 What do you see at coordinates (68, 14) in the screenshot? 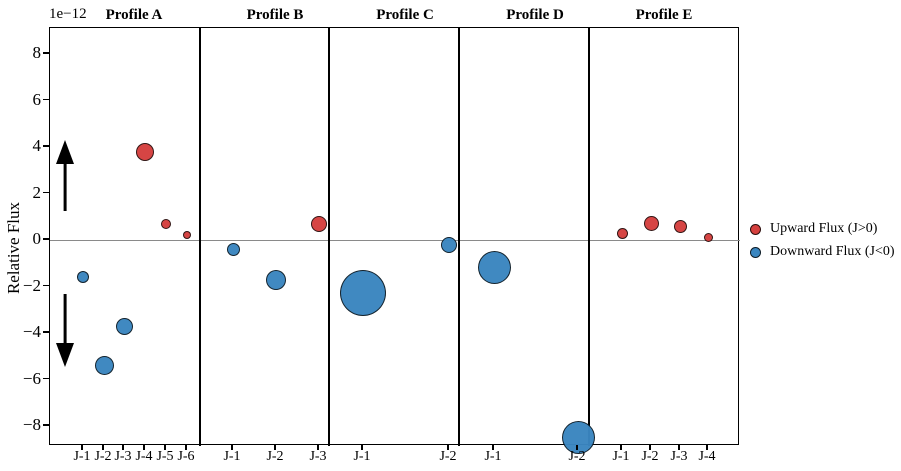
I see `y-axis-offset-label: 1e−12` at bounding box center [68, 14].